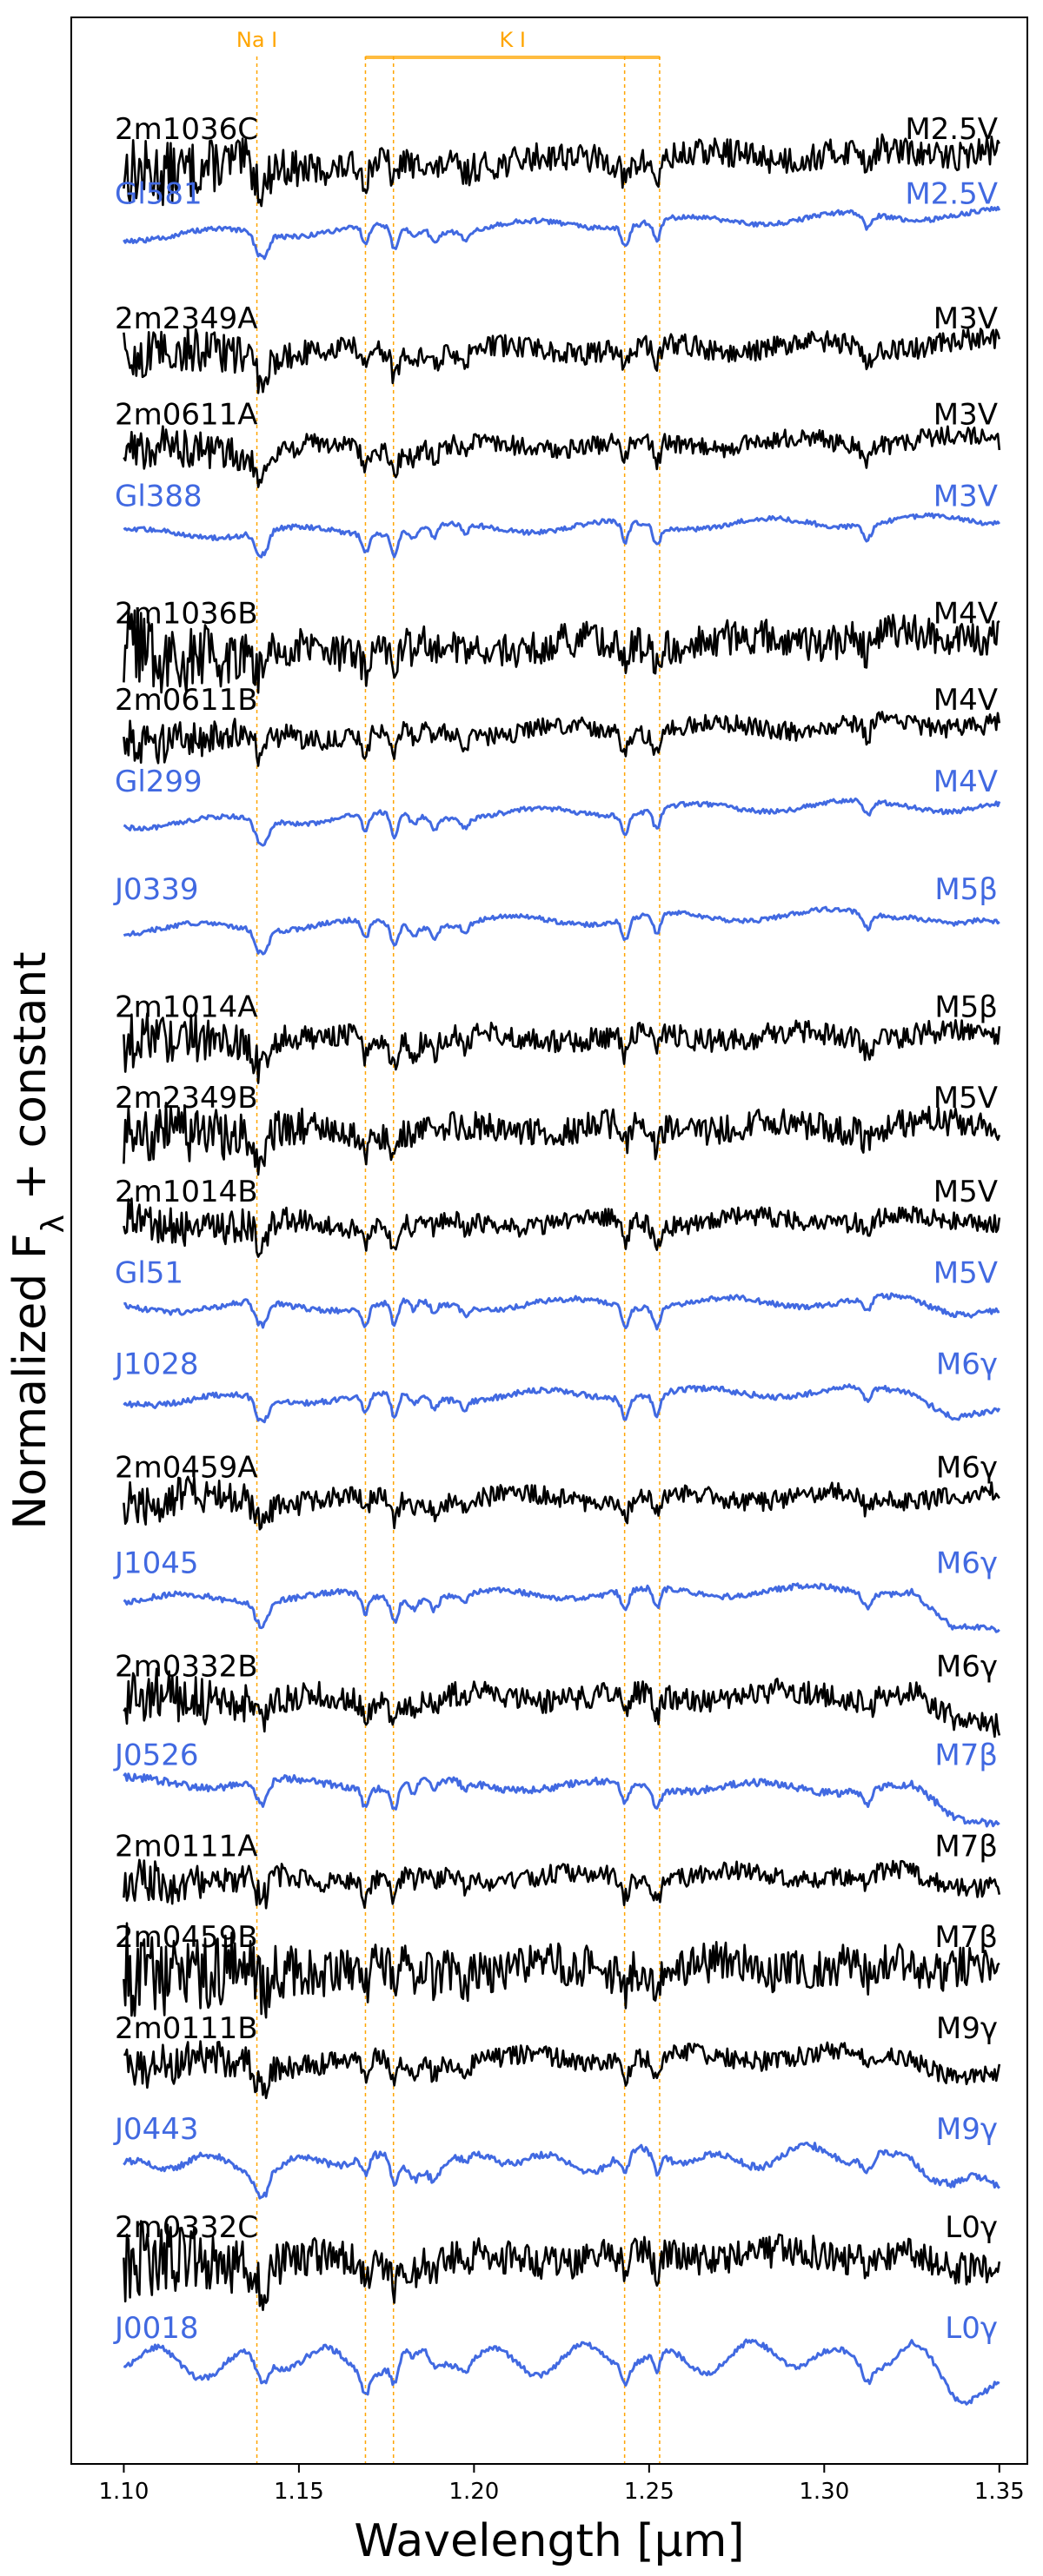  I want to click on y-axis-title-main: Normalized F, so click(30, 1381).